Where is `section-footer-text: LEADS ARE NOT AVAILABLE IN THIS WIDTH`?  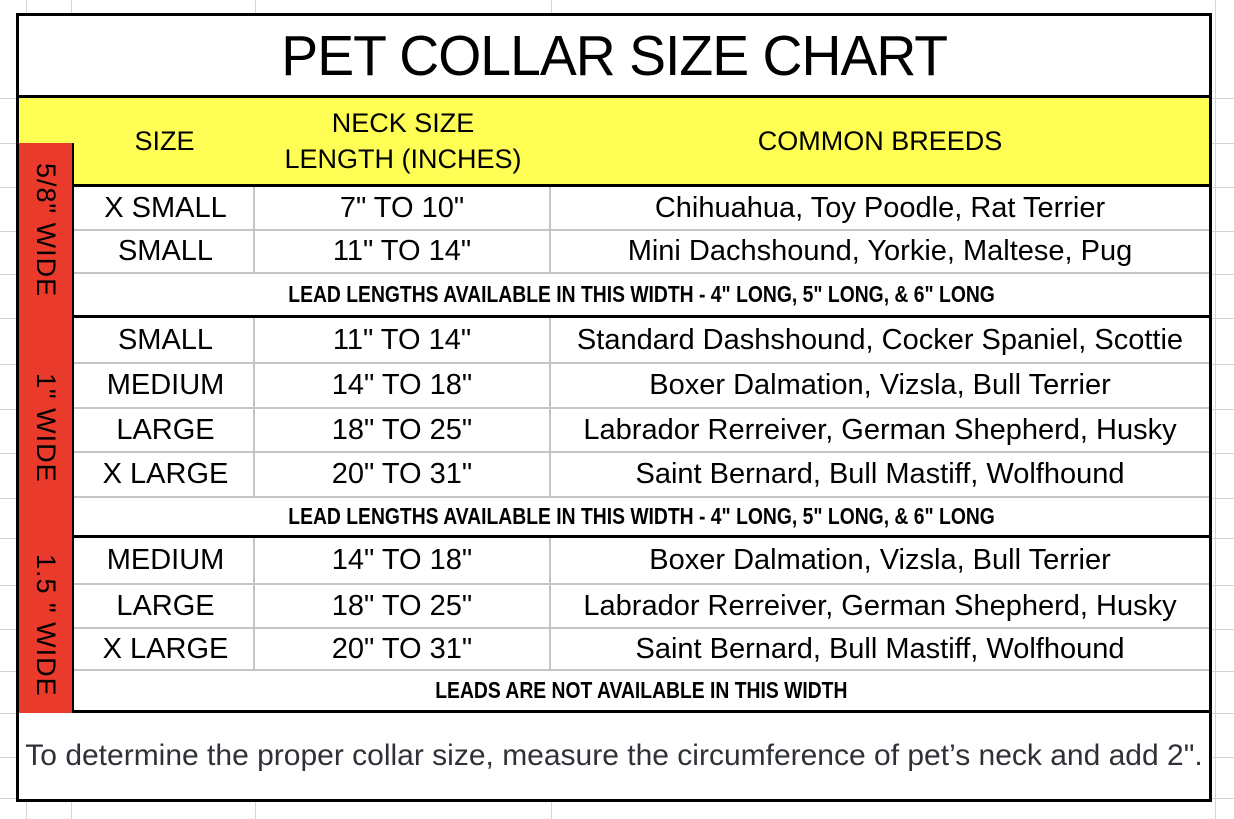 section-footer-text: LEADS ARE NOT AVAILABLE IN THIS WIDTH is located at coordinates (641, 690).